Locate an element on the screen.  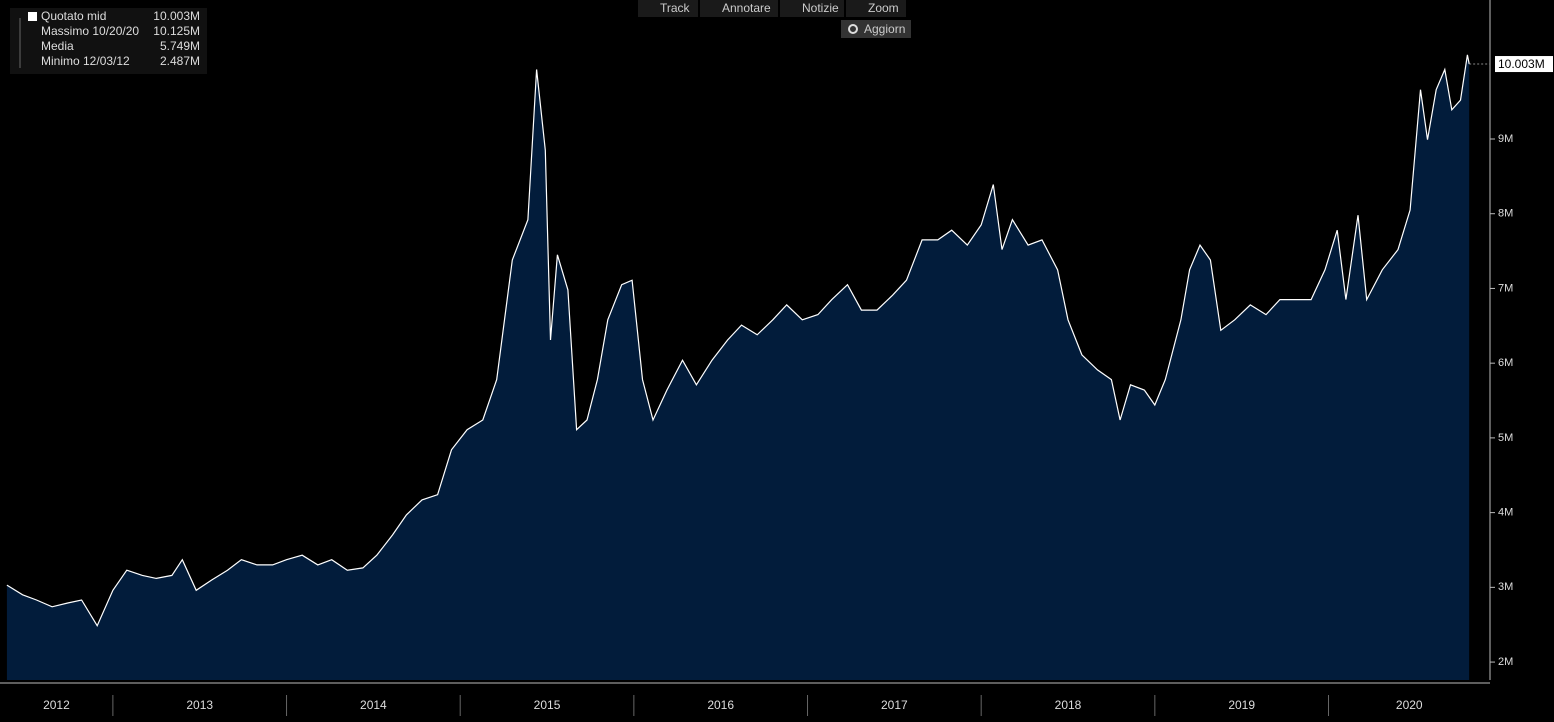
legend-name: Minimo 12/03/12 is located at coordinates (85, 61).